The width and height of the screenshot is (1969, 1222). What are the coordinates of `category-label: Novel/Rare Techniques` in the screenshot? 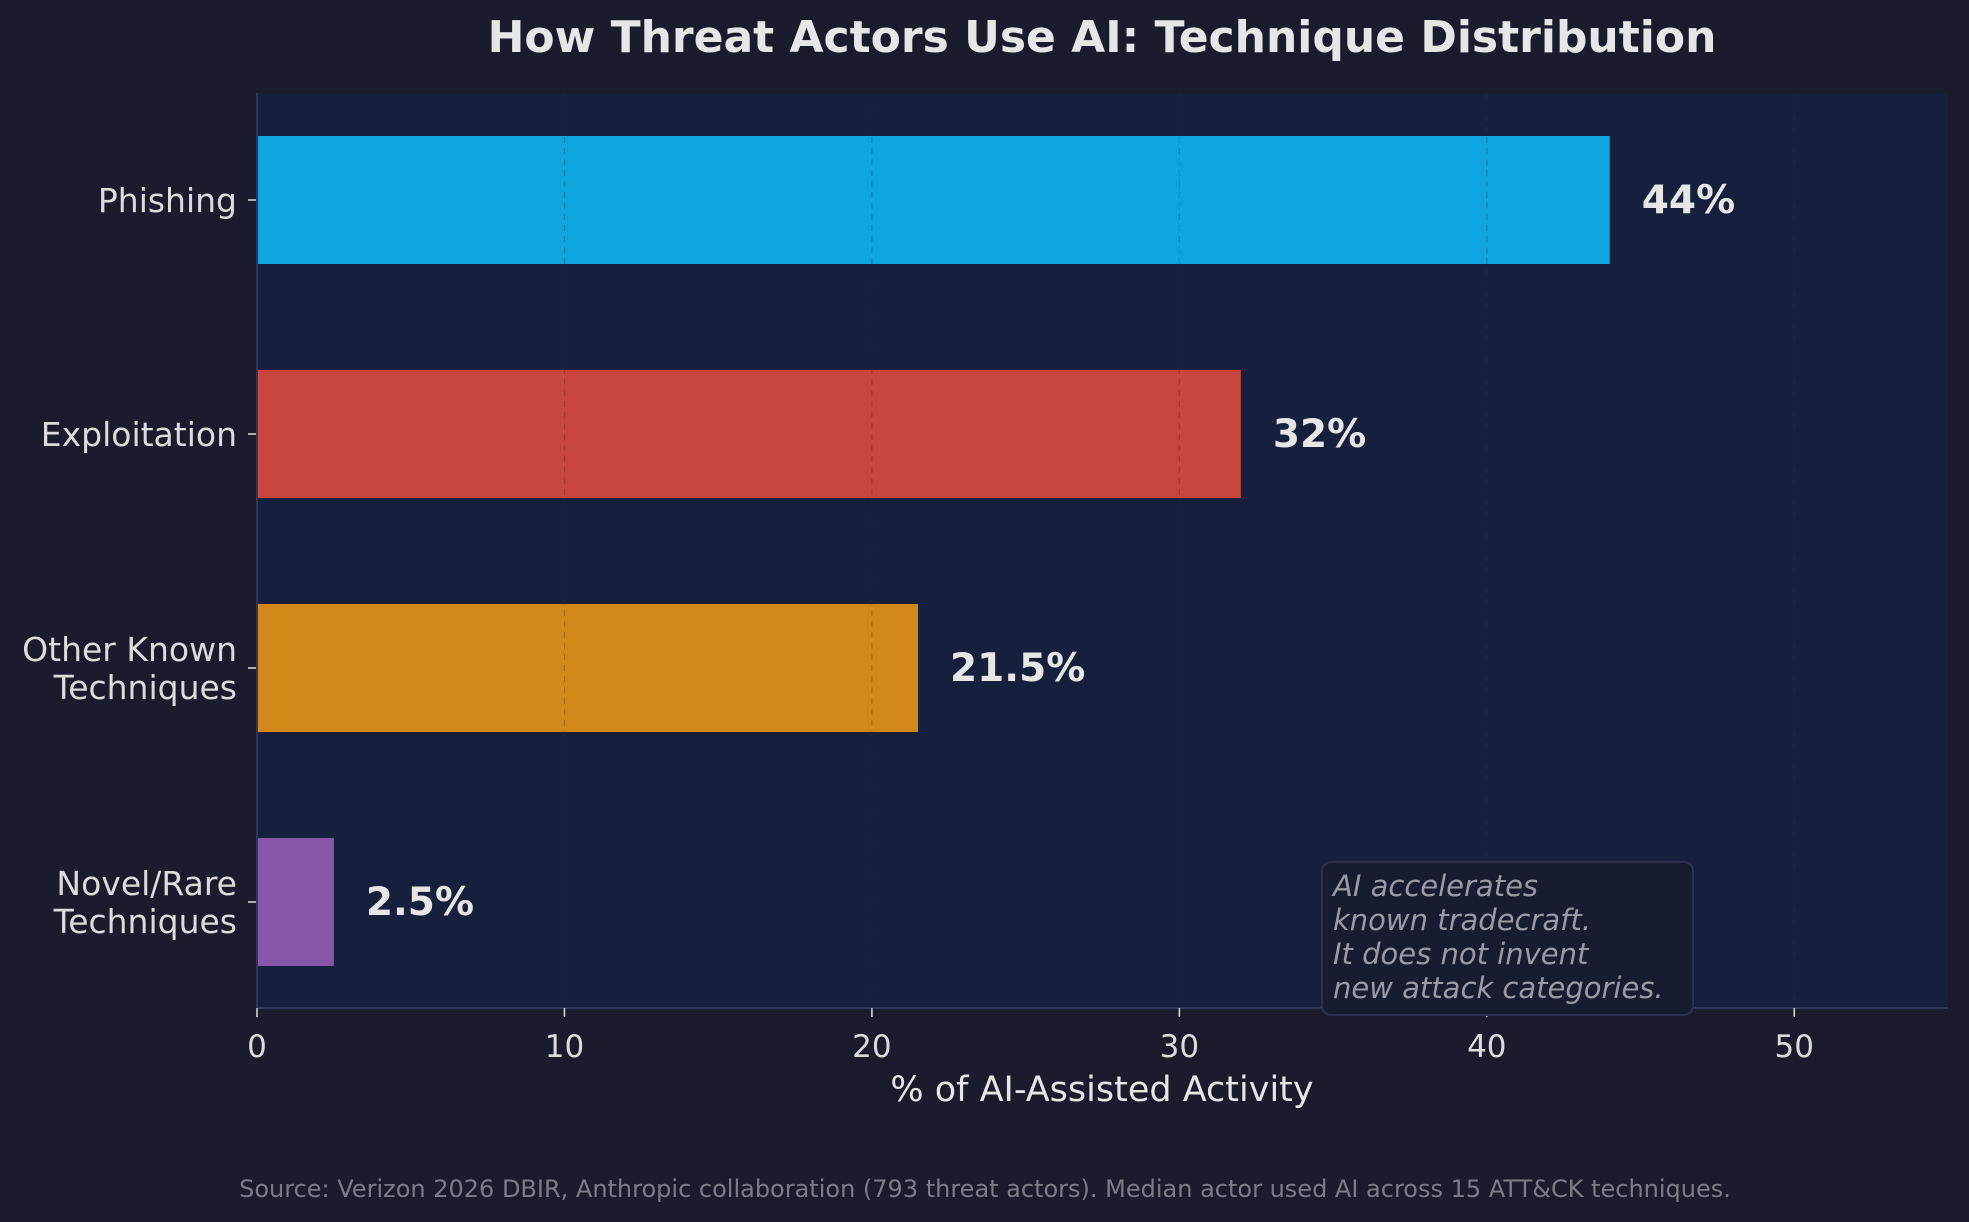 It's located at (145, 902).